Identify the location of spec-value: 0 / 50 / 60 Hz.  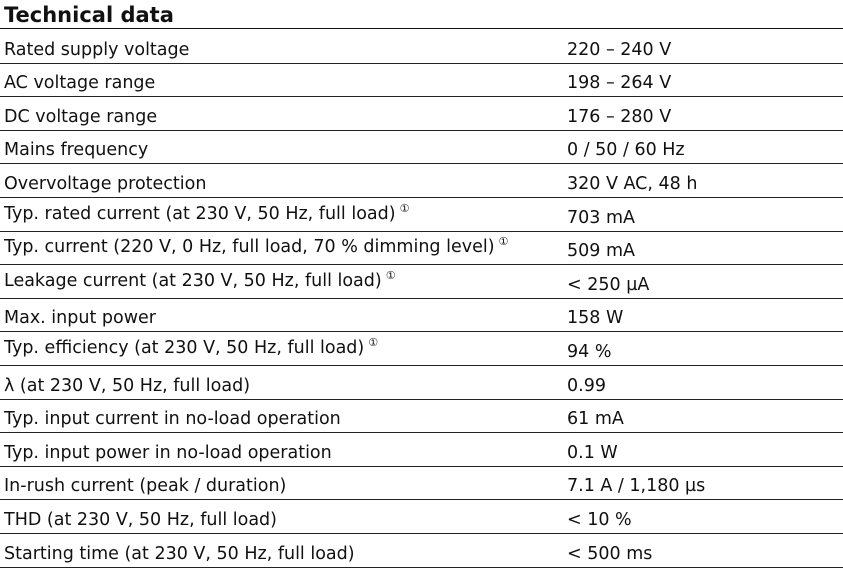
(626, 150).